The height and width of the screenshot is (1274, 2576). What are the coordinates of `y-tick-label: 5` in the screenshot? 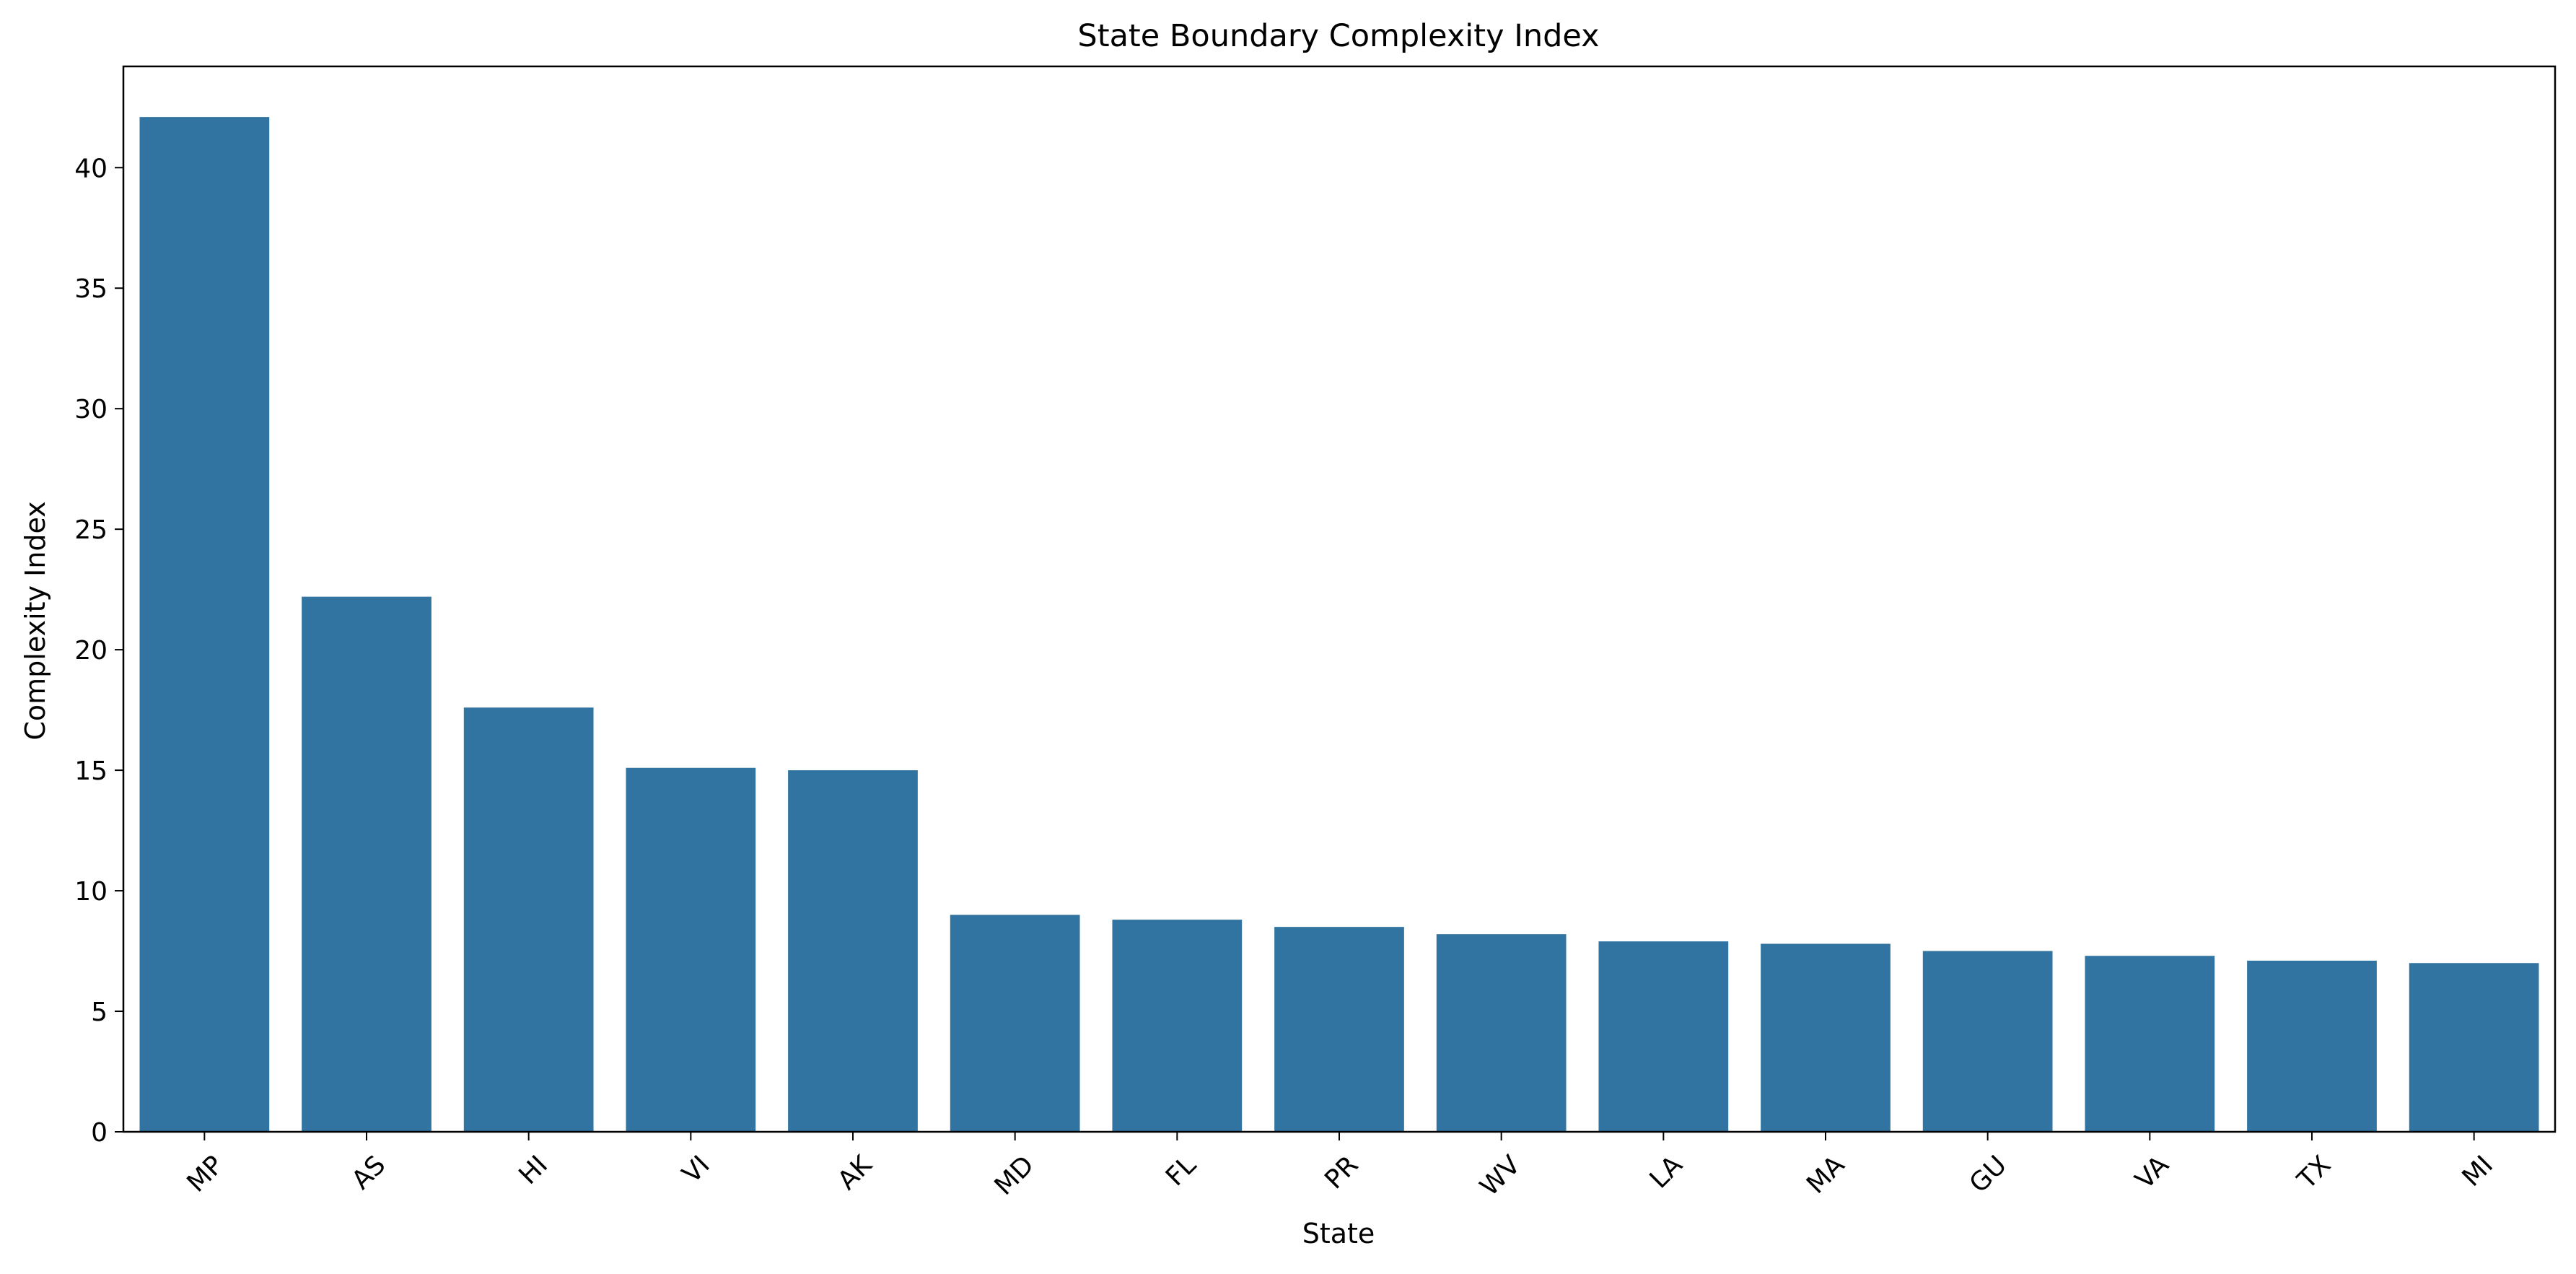 It's located at (99, 1012).